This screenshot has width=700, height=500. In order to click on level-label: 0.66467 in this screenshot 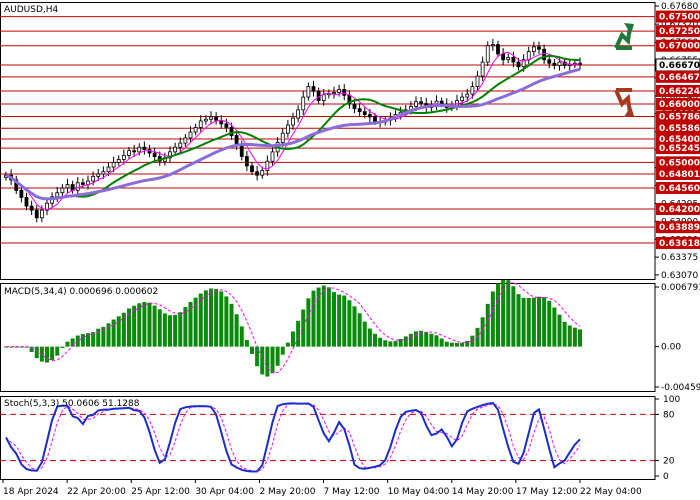, I will do `click(679, 78)`.